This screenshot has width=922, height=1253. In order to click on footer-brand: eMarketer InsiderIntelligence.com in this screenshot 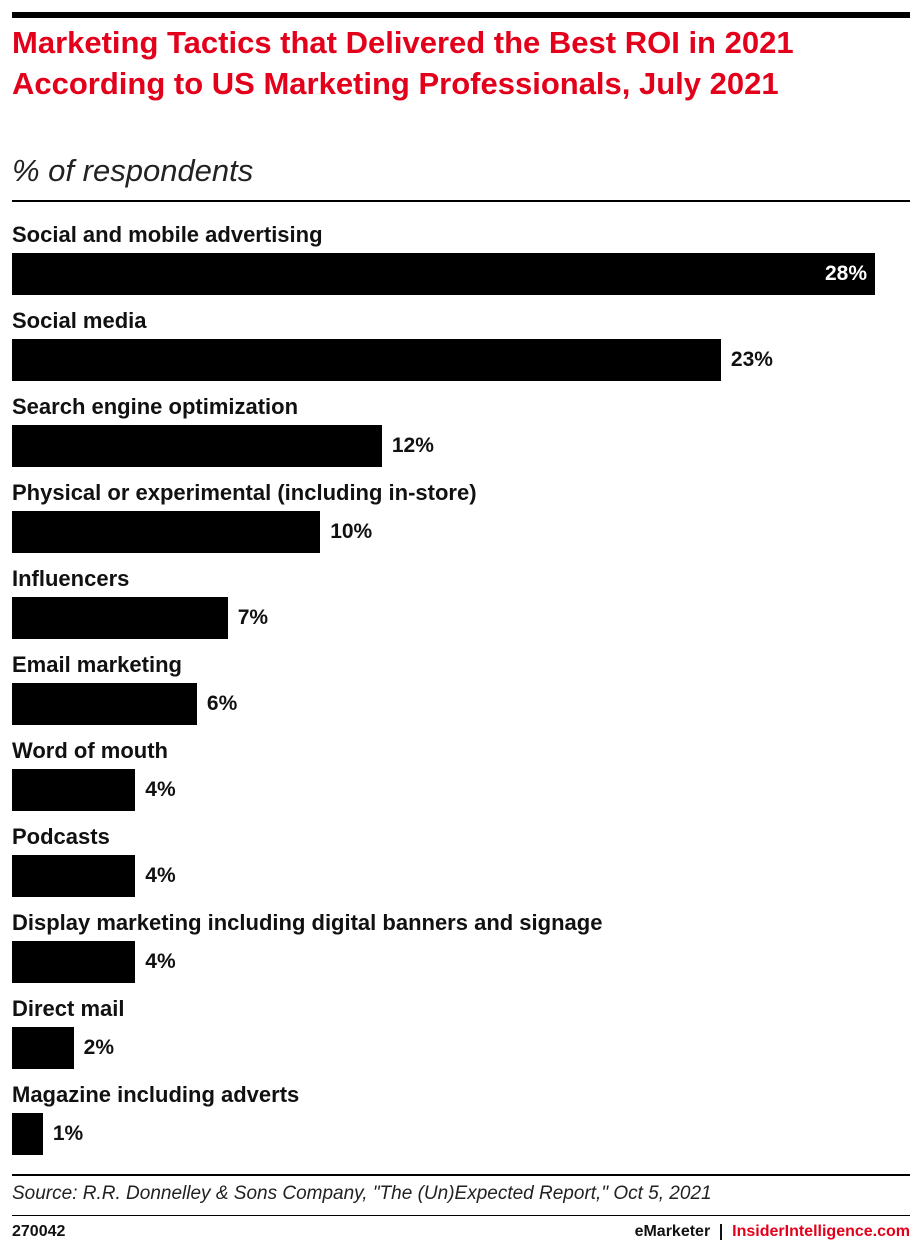, I will do `click(772, 1232)`.